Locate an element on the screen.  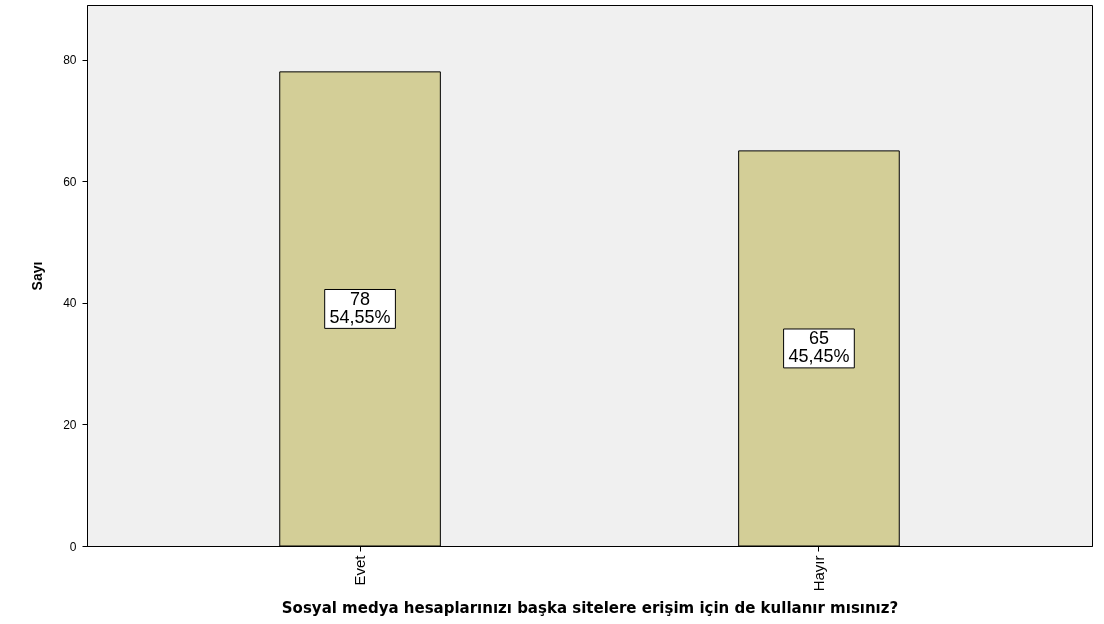
y-tick-label: 0 is located at coordinates (73, 546).